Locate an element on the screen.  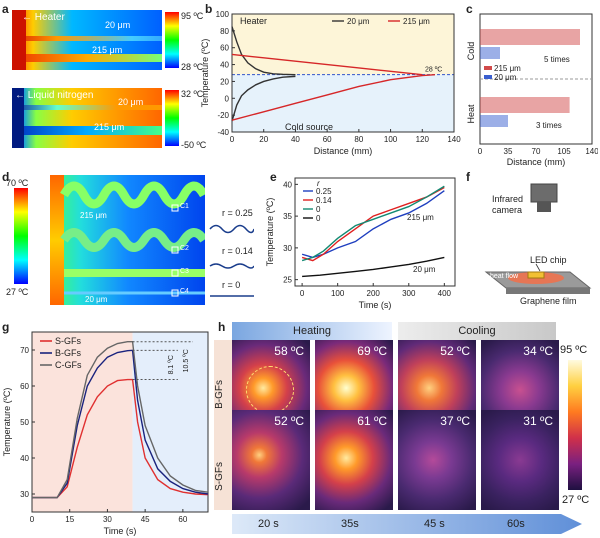
y-tick-label: 0 is located at coordinates (227, 98).